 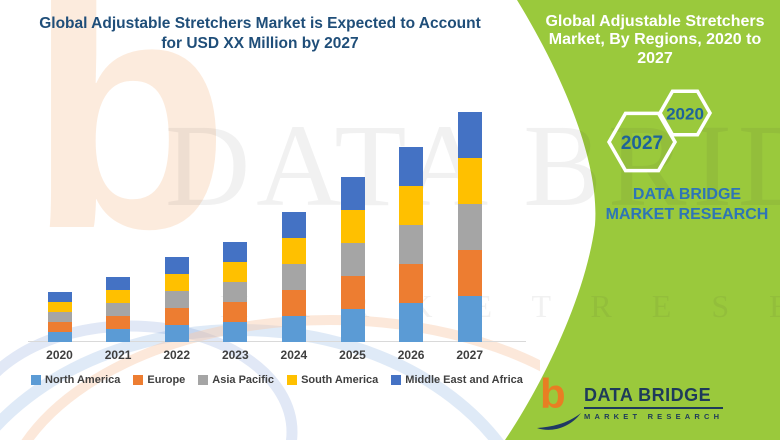 I want to click on bar-2024, so click(x=293, y=277).